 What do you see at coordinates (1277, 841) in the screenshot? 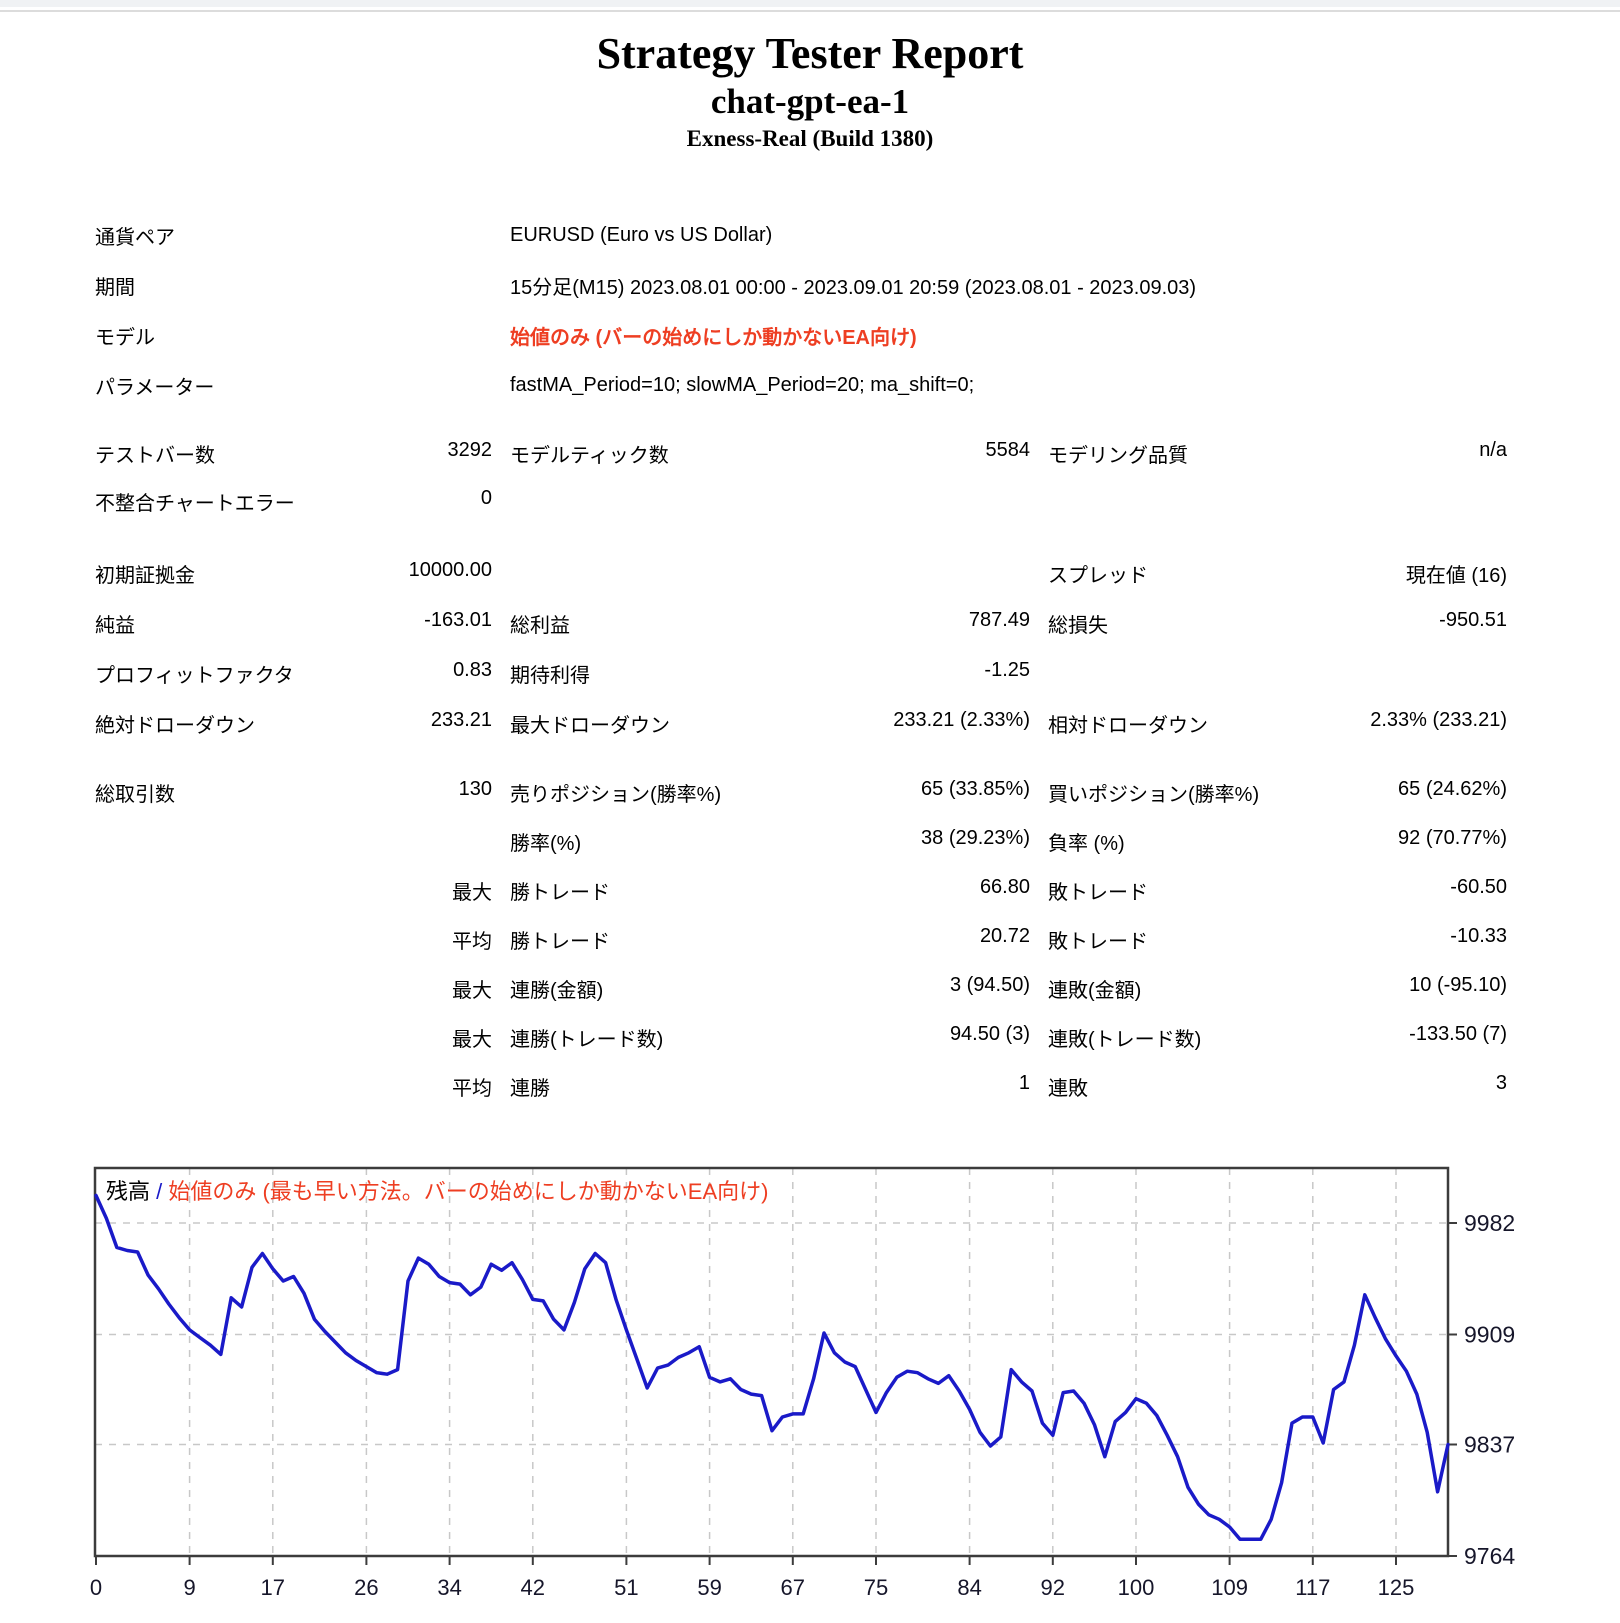
I see `stat-cell: 負率 (%) 92 (70.77%)` at bounding box center [1277, 841].